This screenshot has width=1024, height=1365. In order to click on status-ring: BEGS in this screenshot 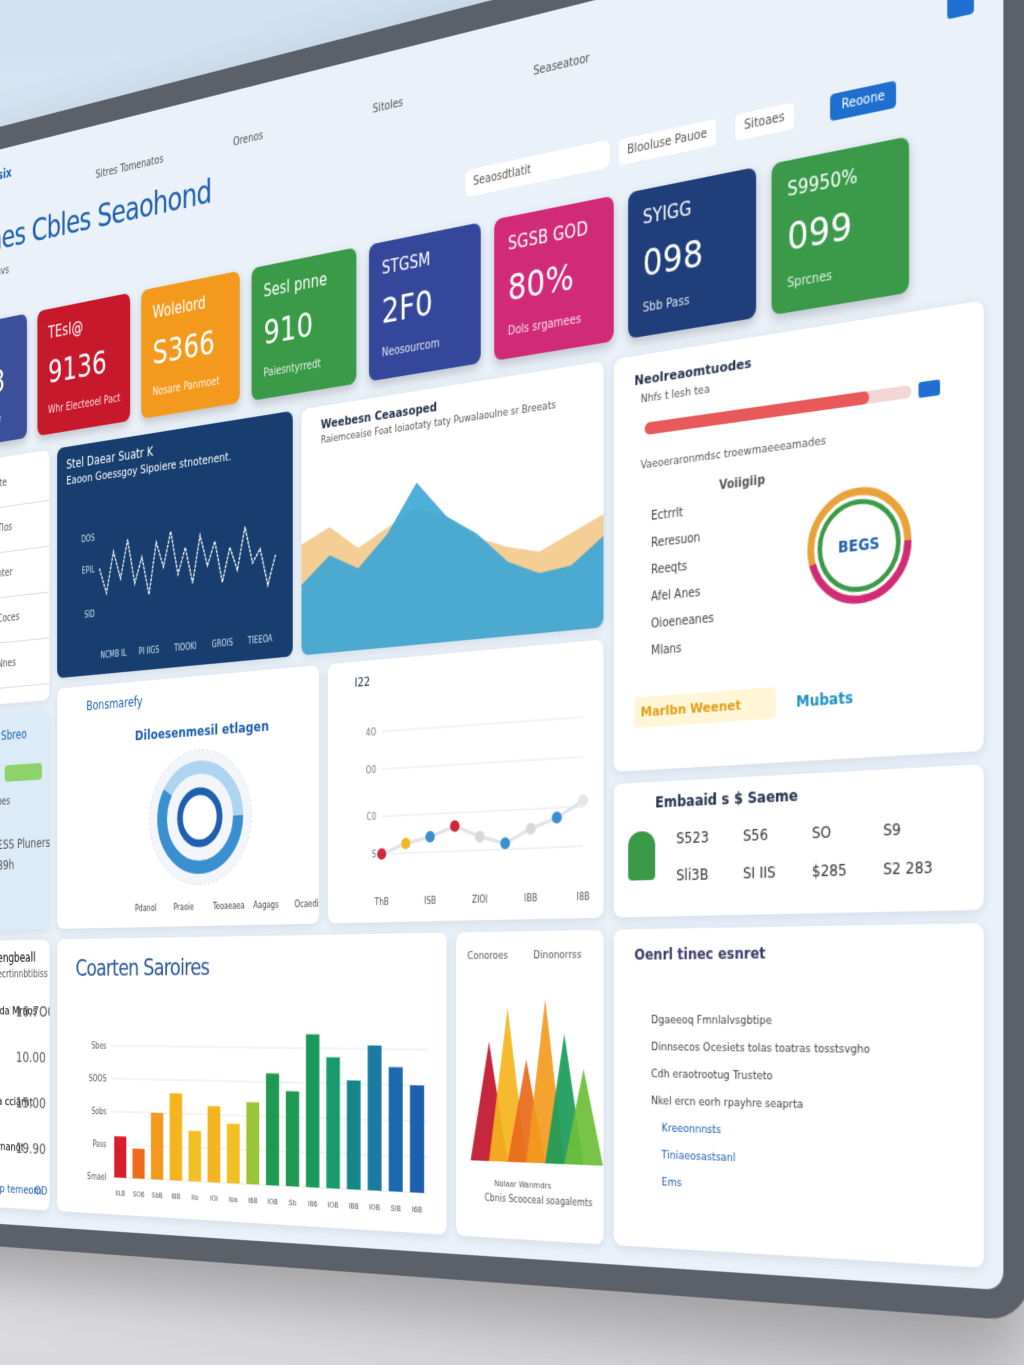, I will do `click(860, 544)`.